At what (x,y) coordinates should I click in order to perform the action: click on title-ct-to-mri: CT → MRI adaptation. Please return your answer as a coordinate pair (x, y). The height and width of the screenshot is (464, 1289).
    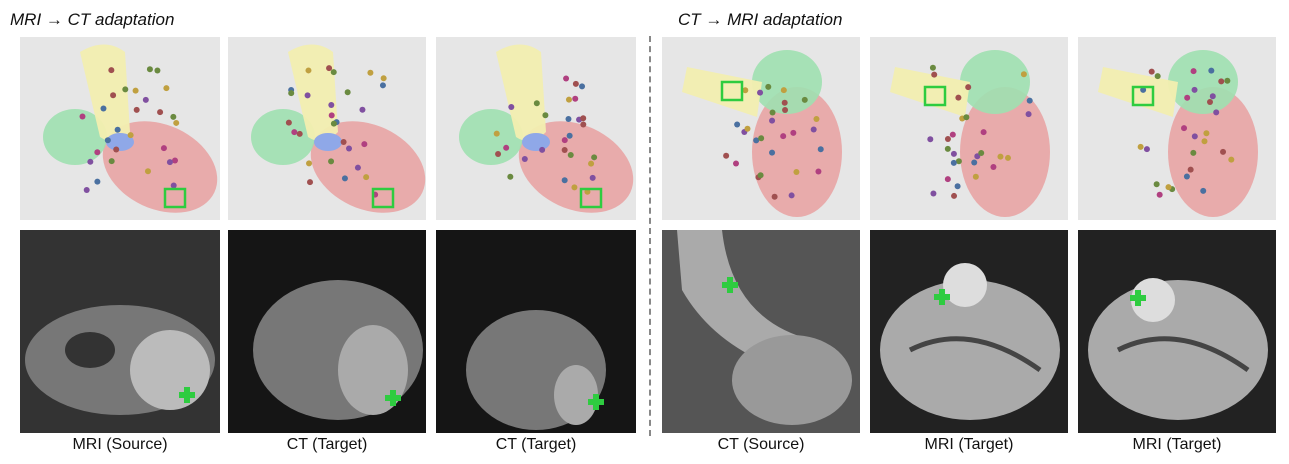
    Looking at the image, I should click on (760, 19).